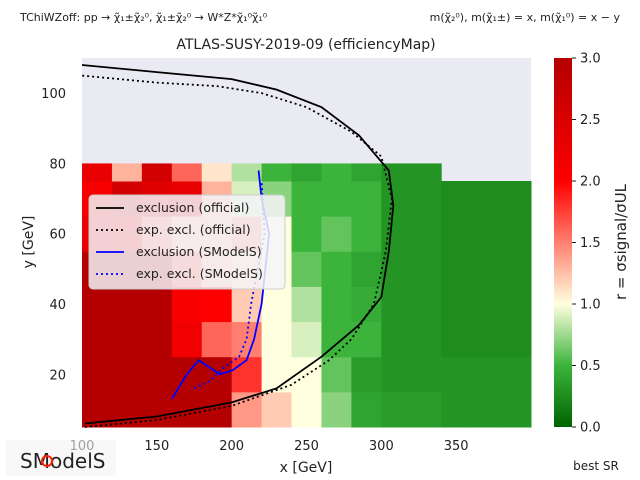 The height and width of the screenshot is (480, 640). Describe the element at coordinates (590, 428) in the screenshot. I see `colorbar-tick-label: 0.0` at that location.